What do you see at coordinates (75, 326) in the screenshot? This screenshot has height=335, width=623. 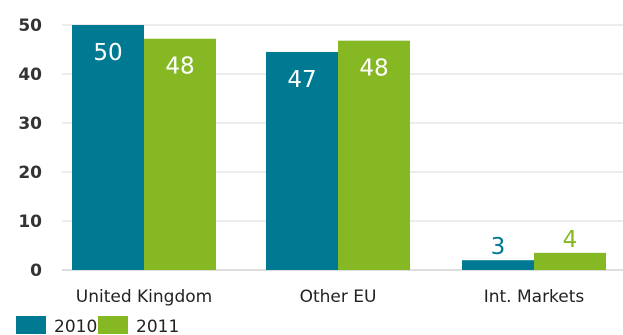 I see `legend-label-2010: 2010` at bounding box center [75, 326].